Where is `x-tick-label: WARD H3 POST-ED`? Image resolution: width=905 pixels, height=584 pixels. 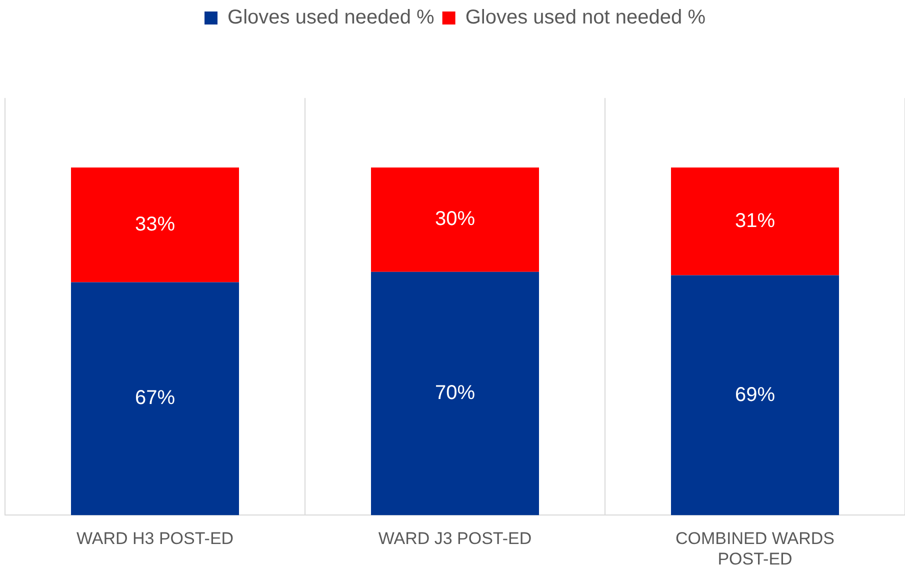
x-tick-label: WARD H3 POST-ED is located at coordinates (155, 538).